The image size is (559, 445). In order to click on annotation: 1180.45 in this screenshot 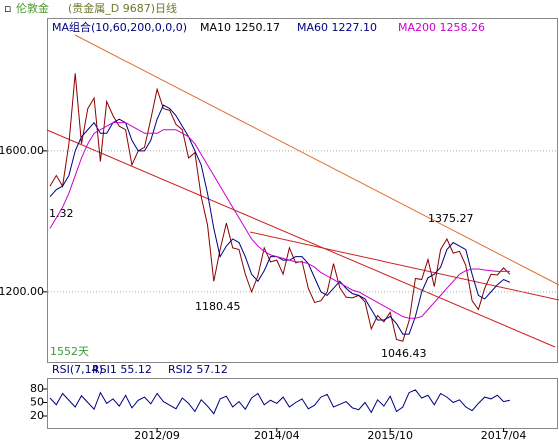, I will do `click(218, 306)`.